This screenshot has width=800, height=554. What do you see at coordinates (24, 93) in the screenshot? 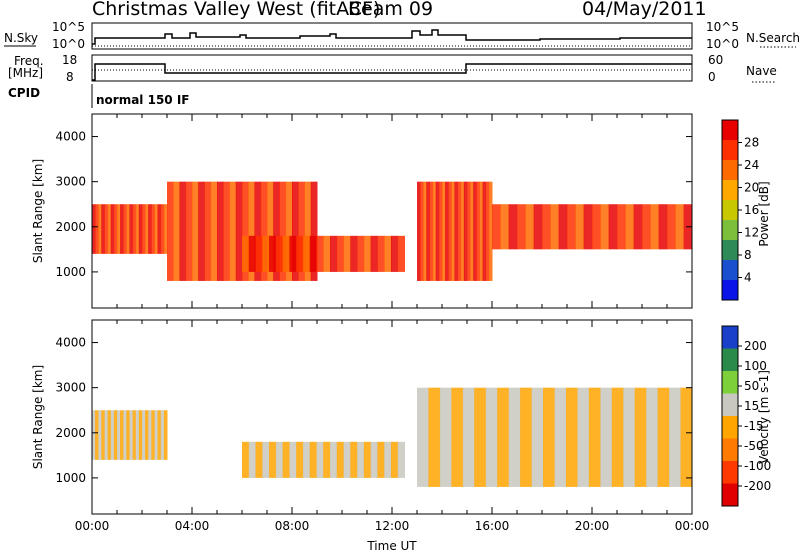
I see `cpid-label: CPID` at bounding box center [24, 93].